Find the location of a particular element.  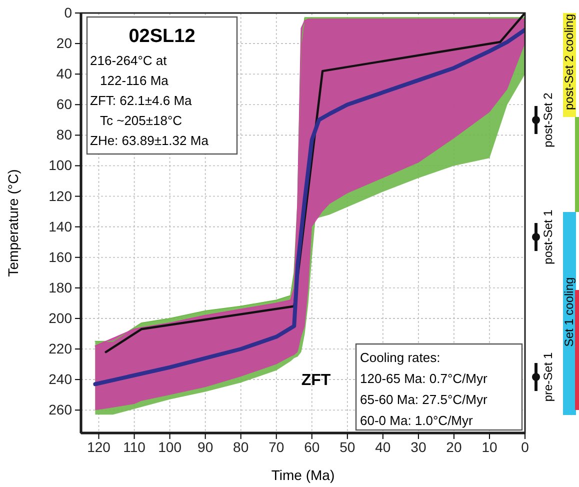

x-tick-label: 0 is located at coordinates (525, 446).